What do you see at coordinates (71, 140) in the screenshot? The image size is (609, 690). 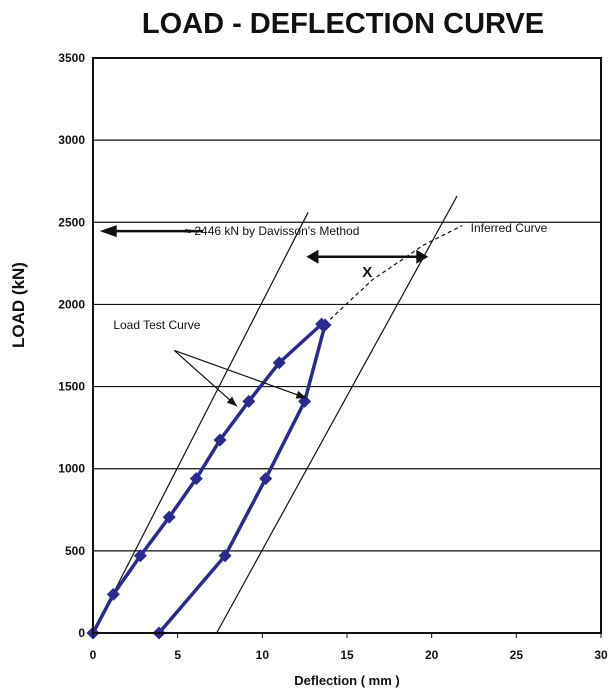 I see `y-tick-3000: 3000` at bounding box center [71, 140].